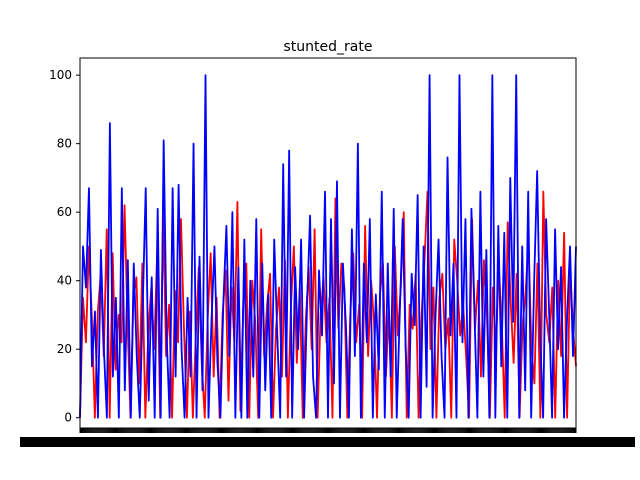  I want to click on chart-title: stunted_rate, so click(328, 47).